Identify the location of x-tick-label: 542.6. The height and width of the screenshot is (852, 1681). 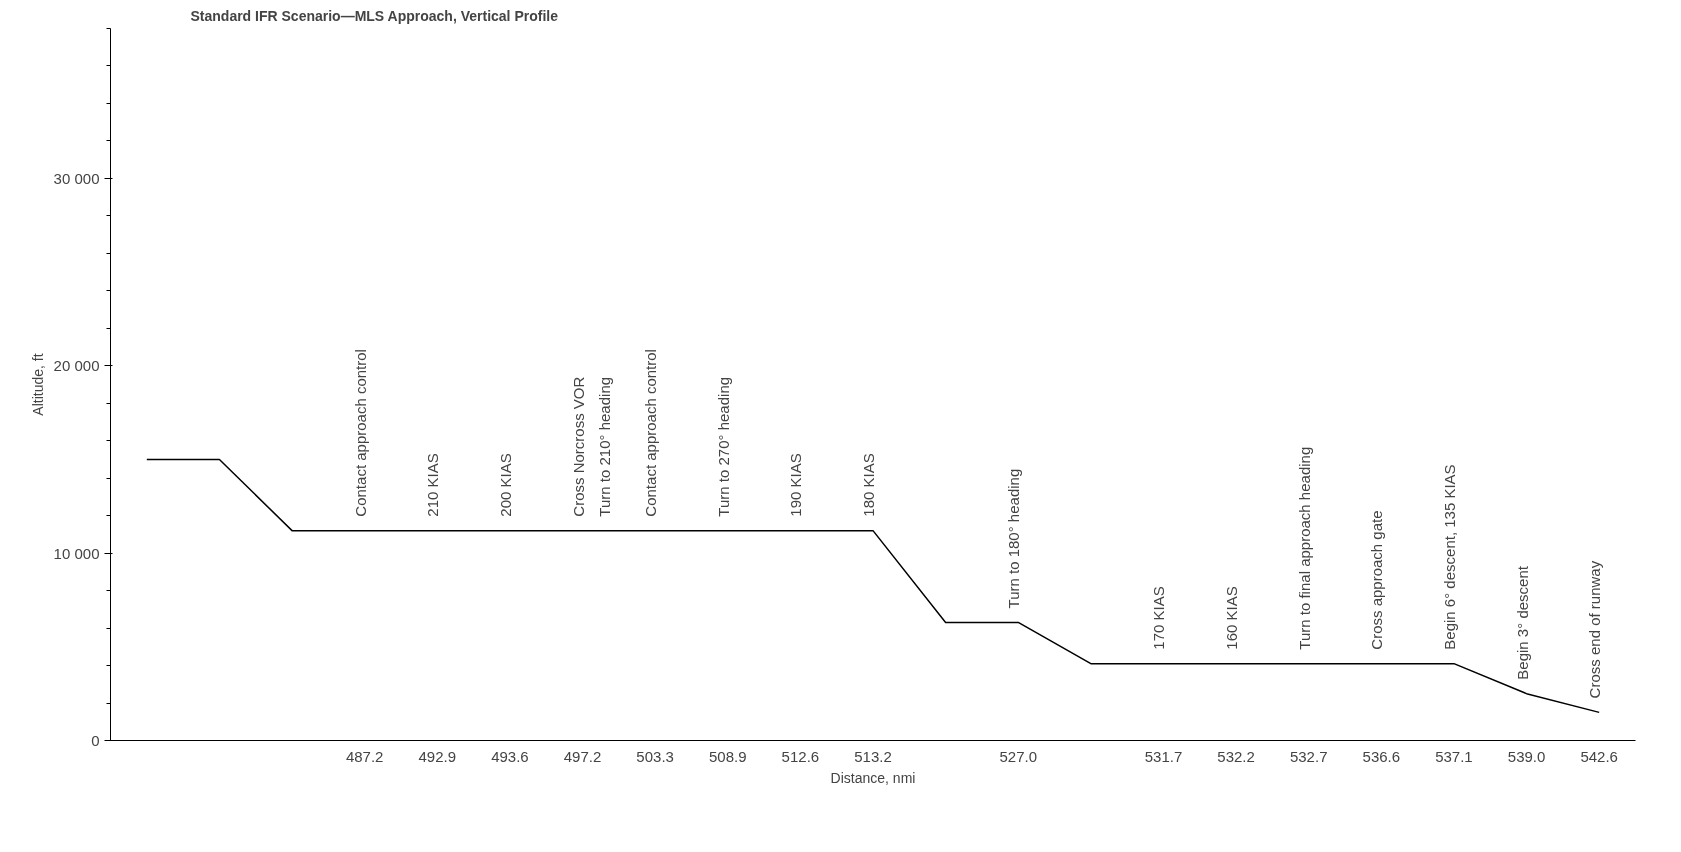
(1599, 756).